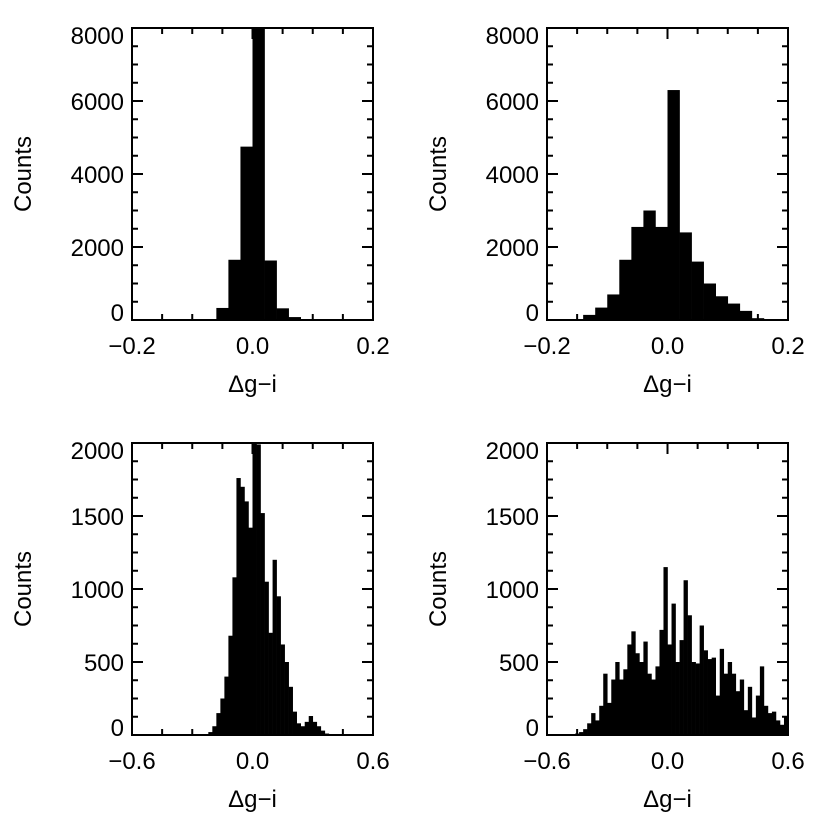 The width and height of the screenshot is (830, 830). Describe the element at coordinates (97, 175) in the screenshot. I see `y-tick-label: 4000` at that location.